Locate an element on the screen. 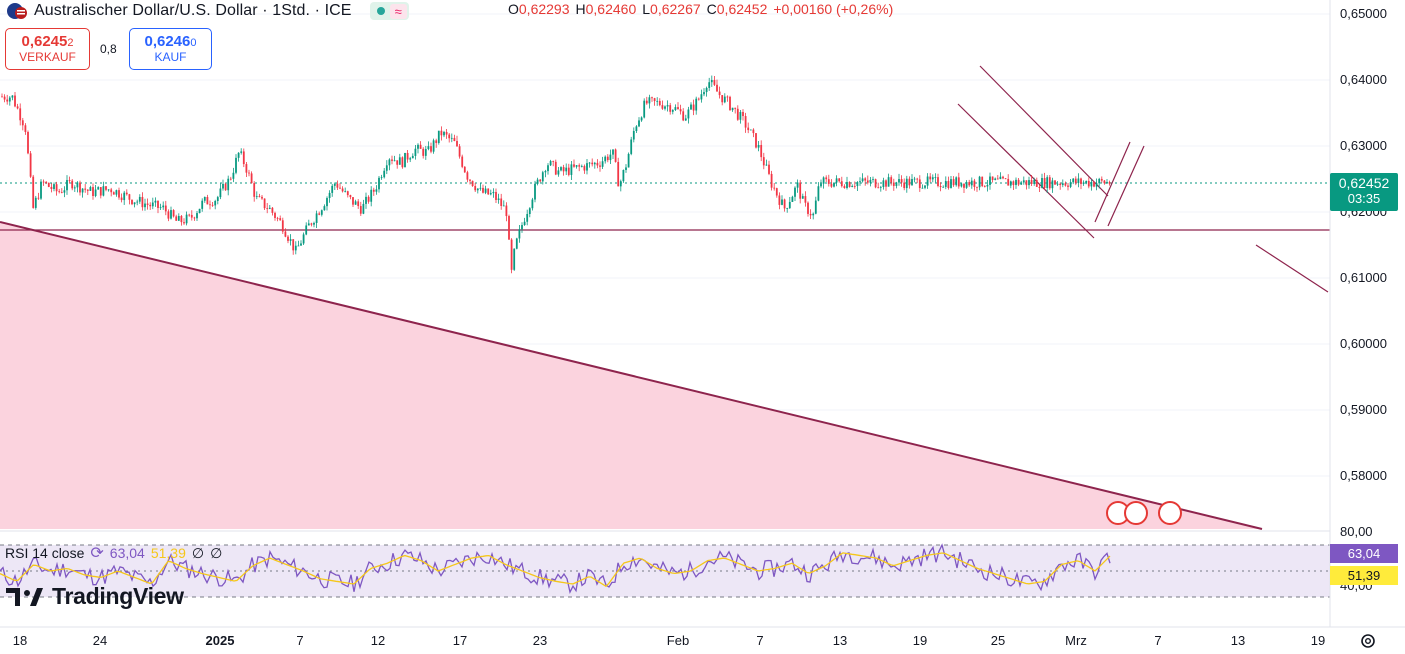 This screenshot has width=1405, height=654. current-price-tag: 0,62452 03:35 is located at coordinates (1364, 192).